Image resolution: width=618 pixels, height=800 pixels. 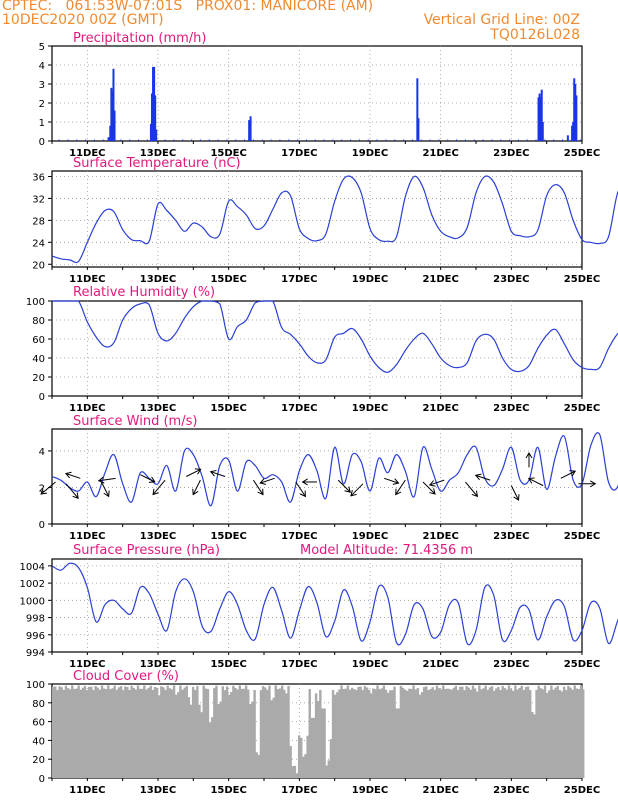 I want to click on cloud-xtick-label: 17DEC, so click(x=299, y=790).